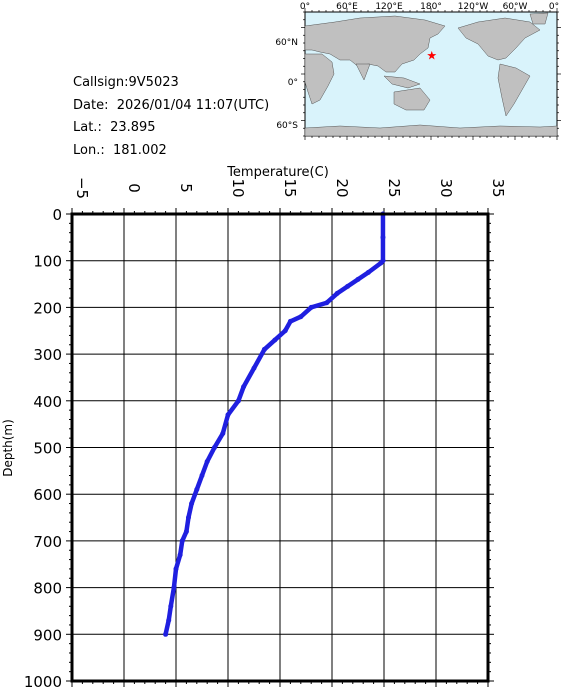 The image size is (564, 694). I want to click on map-top-labels: 0° 60°E 120°E 180° 120°W 60°W 0°, so click(429, 7).